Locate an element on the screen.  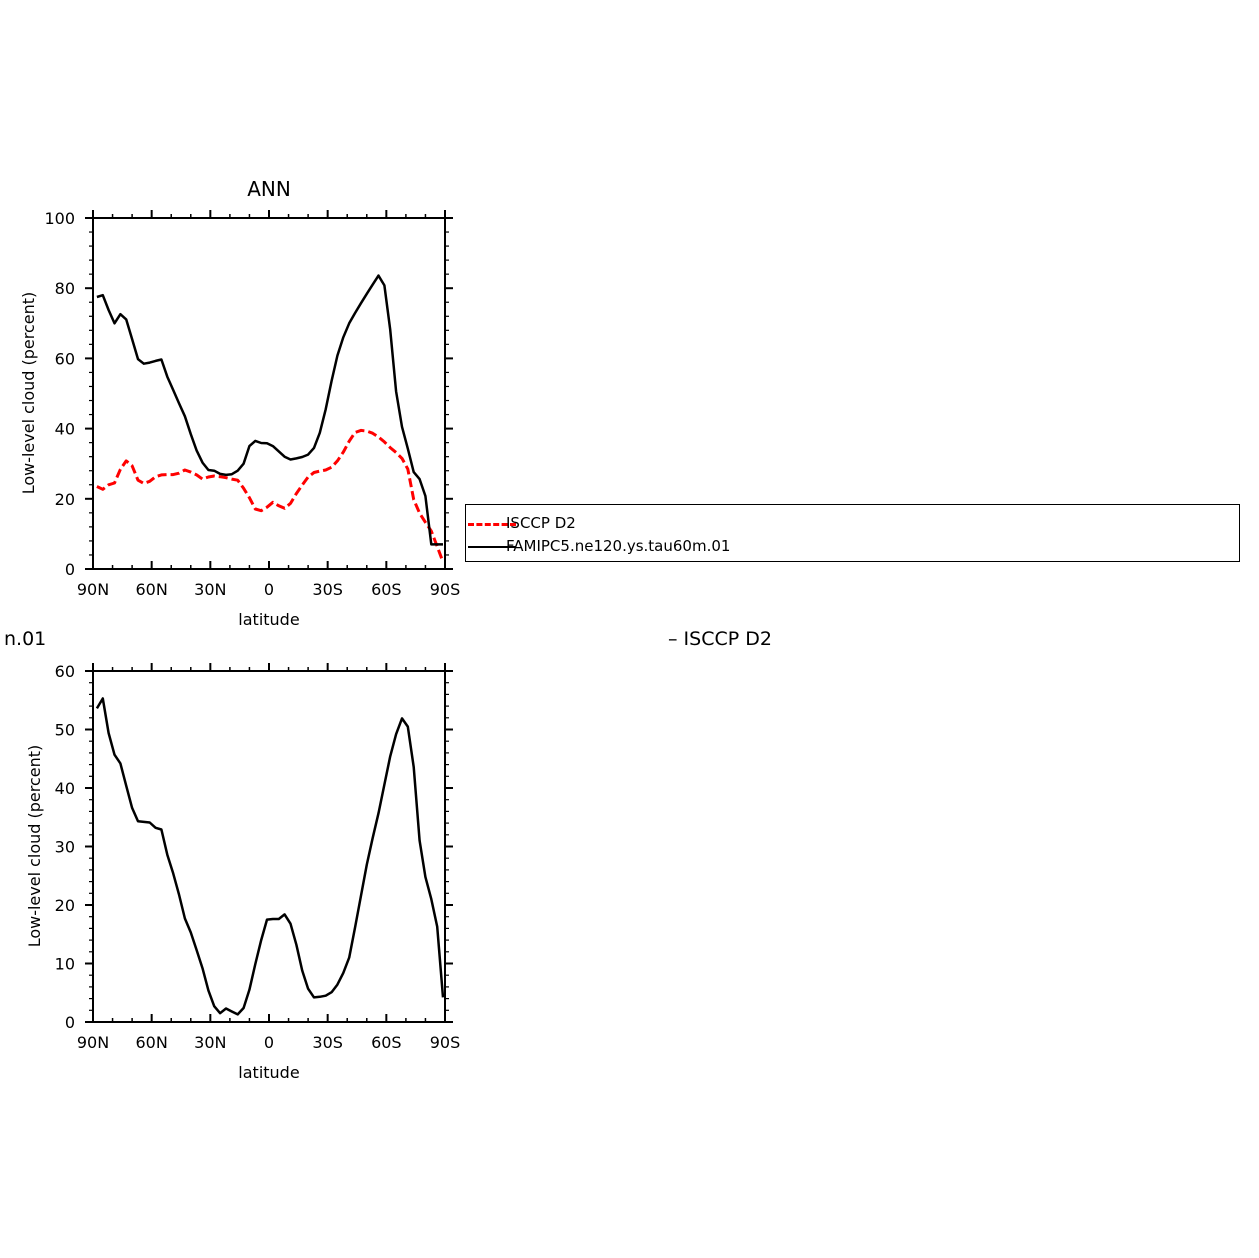
top-series-group is located at coordinates (270, 418).